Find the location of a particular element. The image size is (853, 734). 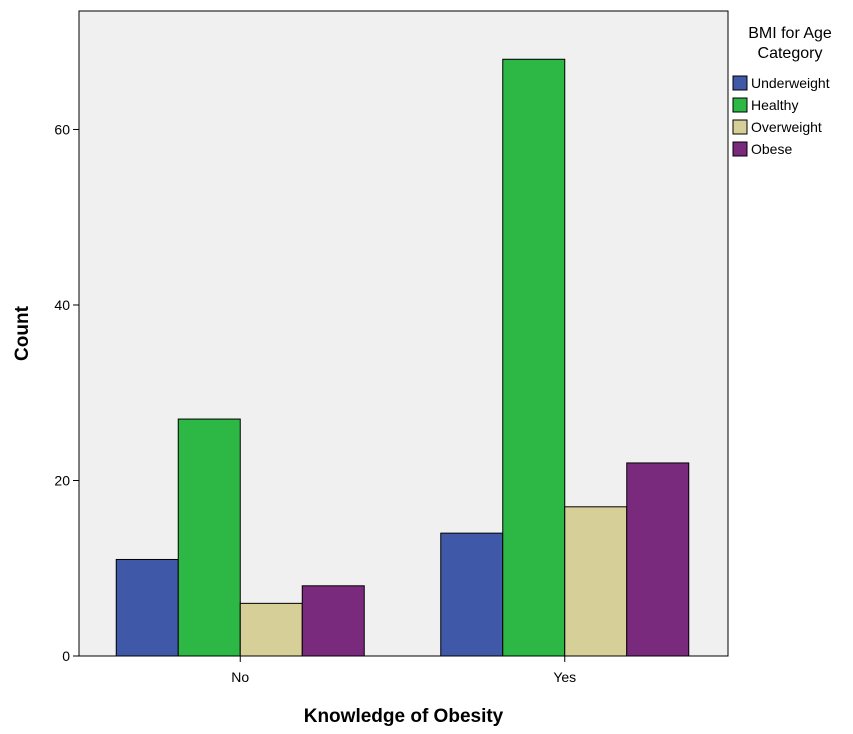

y-tick-label: 40 is located at coordinates (62, 305).